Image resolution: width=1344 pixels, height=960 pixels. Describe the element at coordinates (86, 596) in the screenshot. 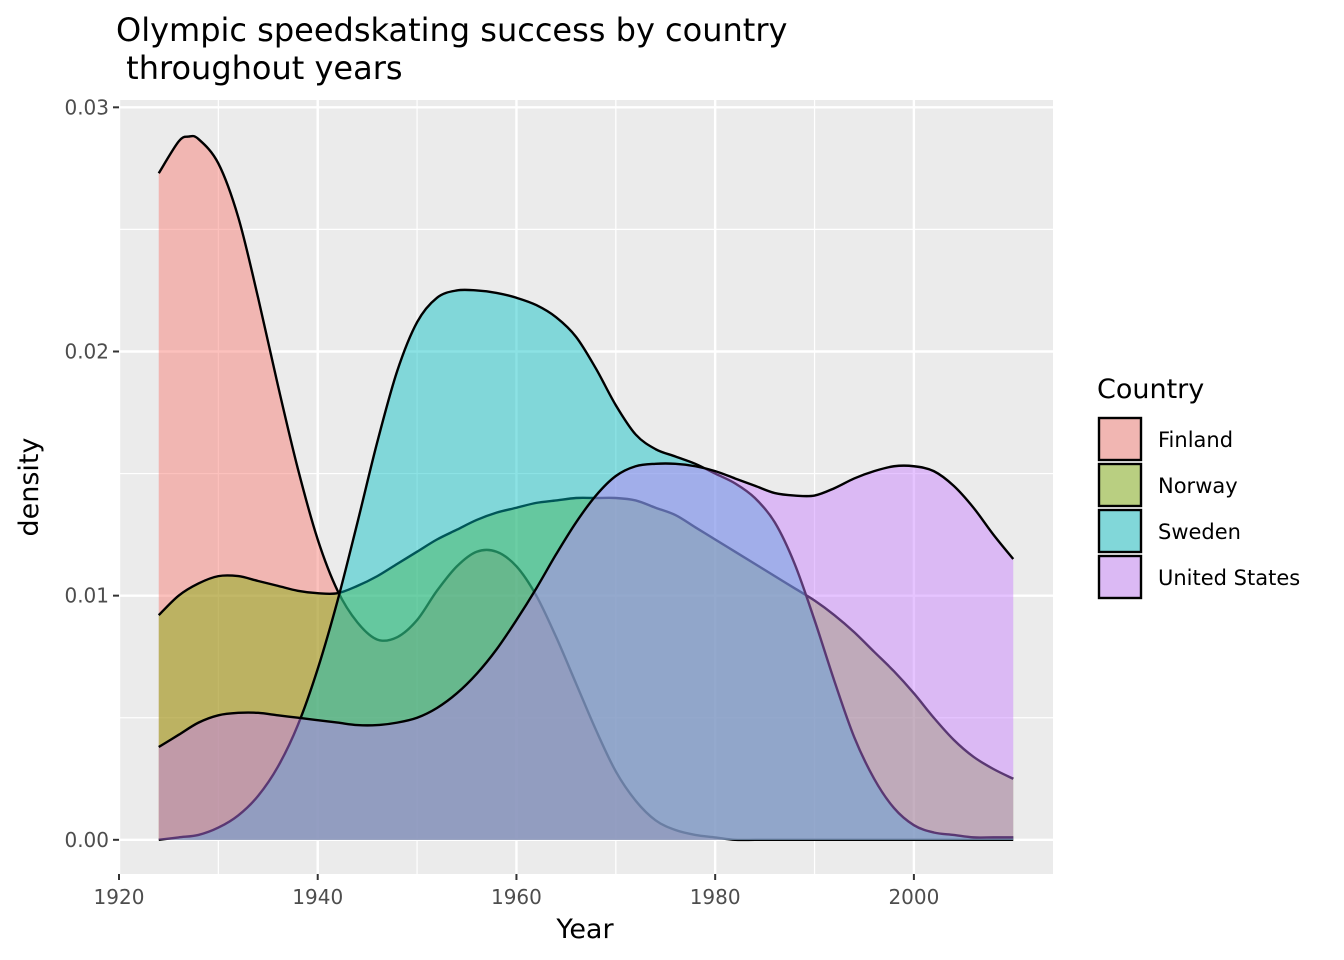

I see `y-tick-label: 0.01` at that location.